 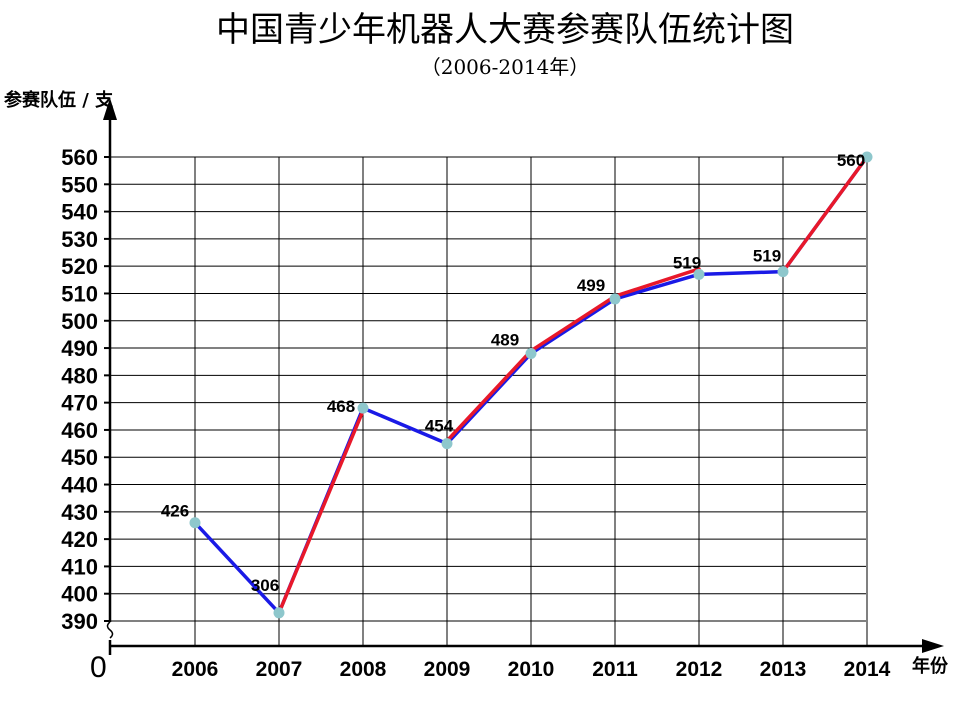 I want to click on y-tick-label-6: 450, so click(x=79, y=457).